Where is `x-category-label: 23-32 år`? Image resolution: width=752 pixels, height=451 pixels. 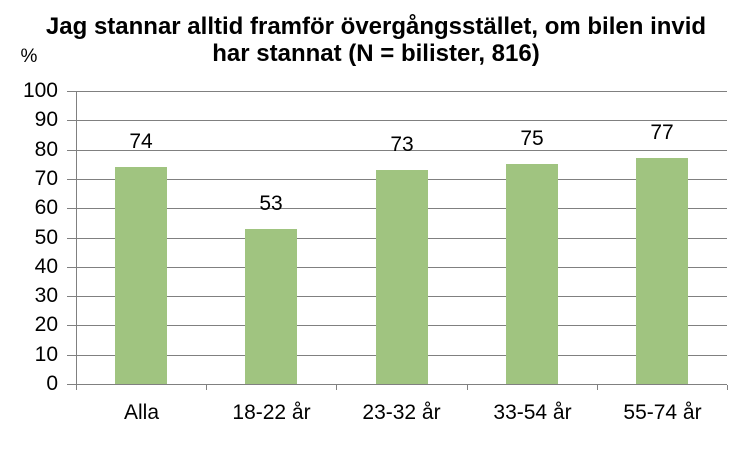
x-category-label: 23-32 år is located at coordinates (401, 412).